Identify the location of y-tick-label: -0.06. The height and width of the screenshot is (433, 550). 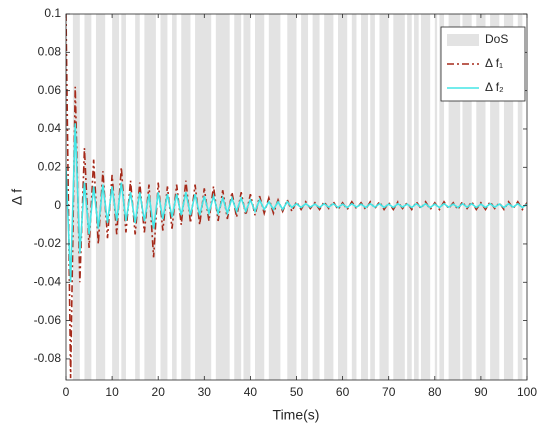
(48, 320).